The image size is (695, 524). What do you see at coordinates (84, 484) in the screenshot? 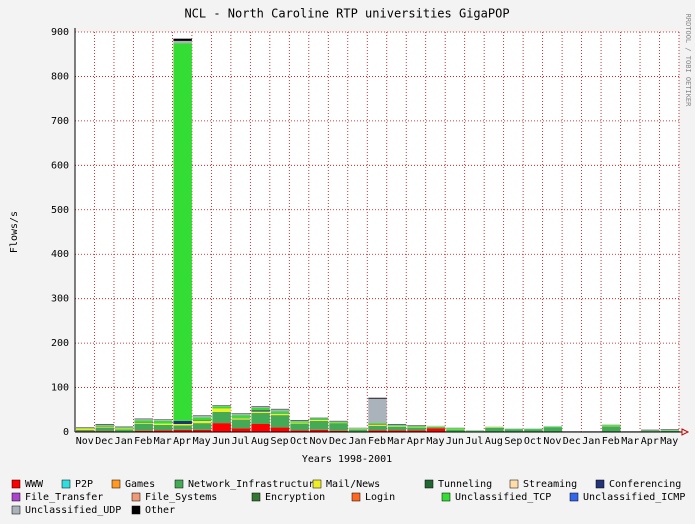
I see `legend-label: P2P` at bounding box center [84, 484].